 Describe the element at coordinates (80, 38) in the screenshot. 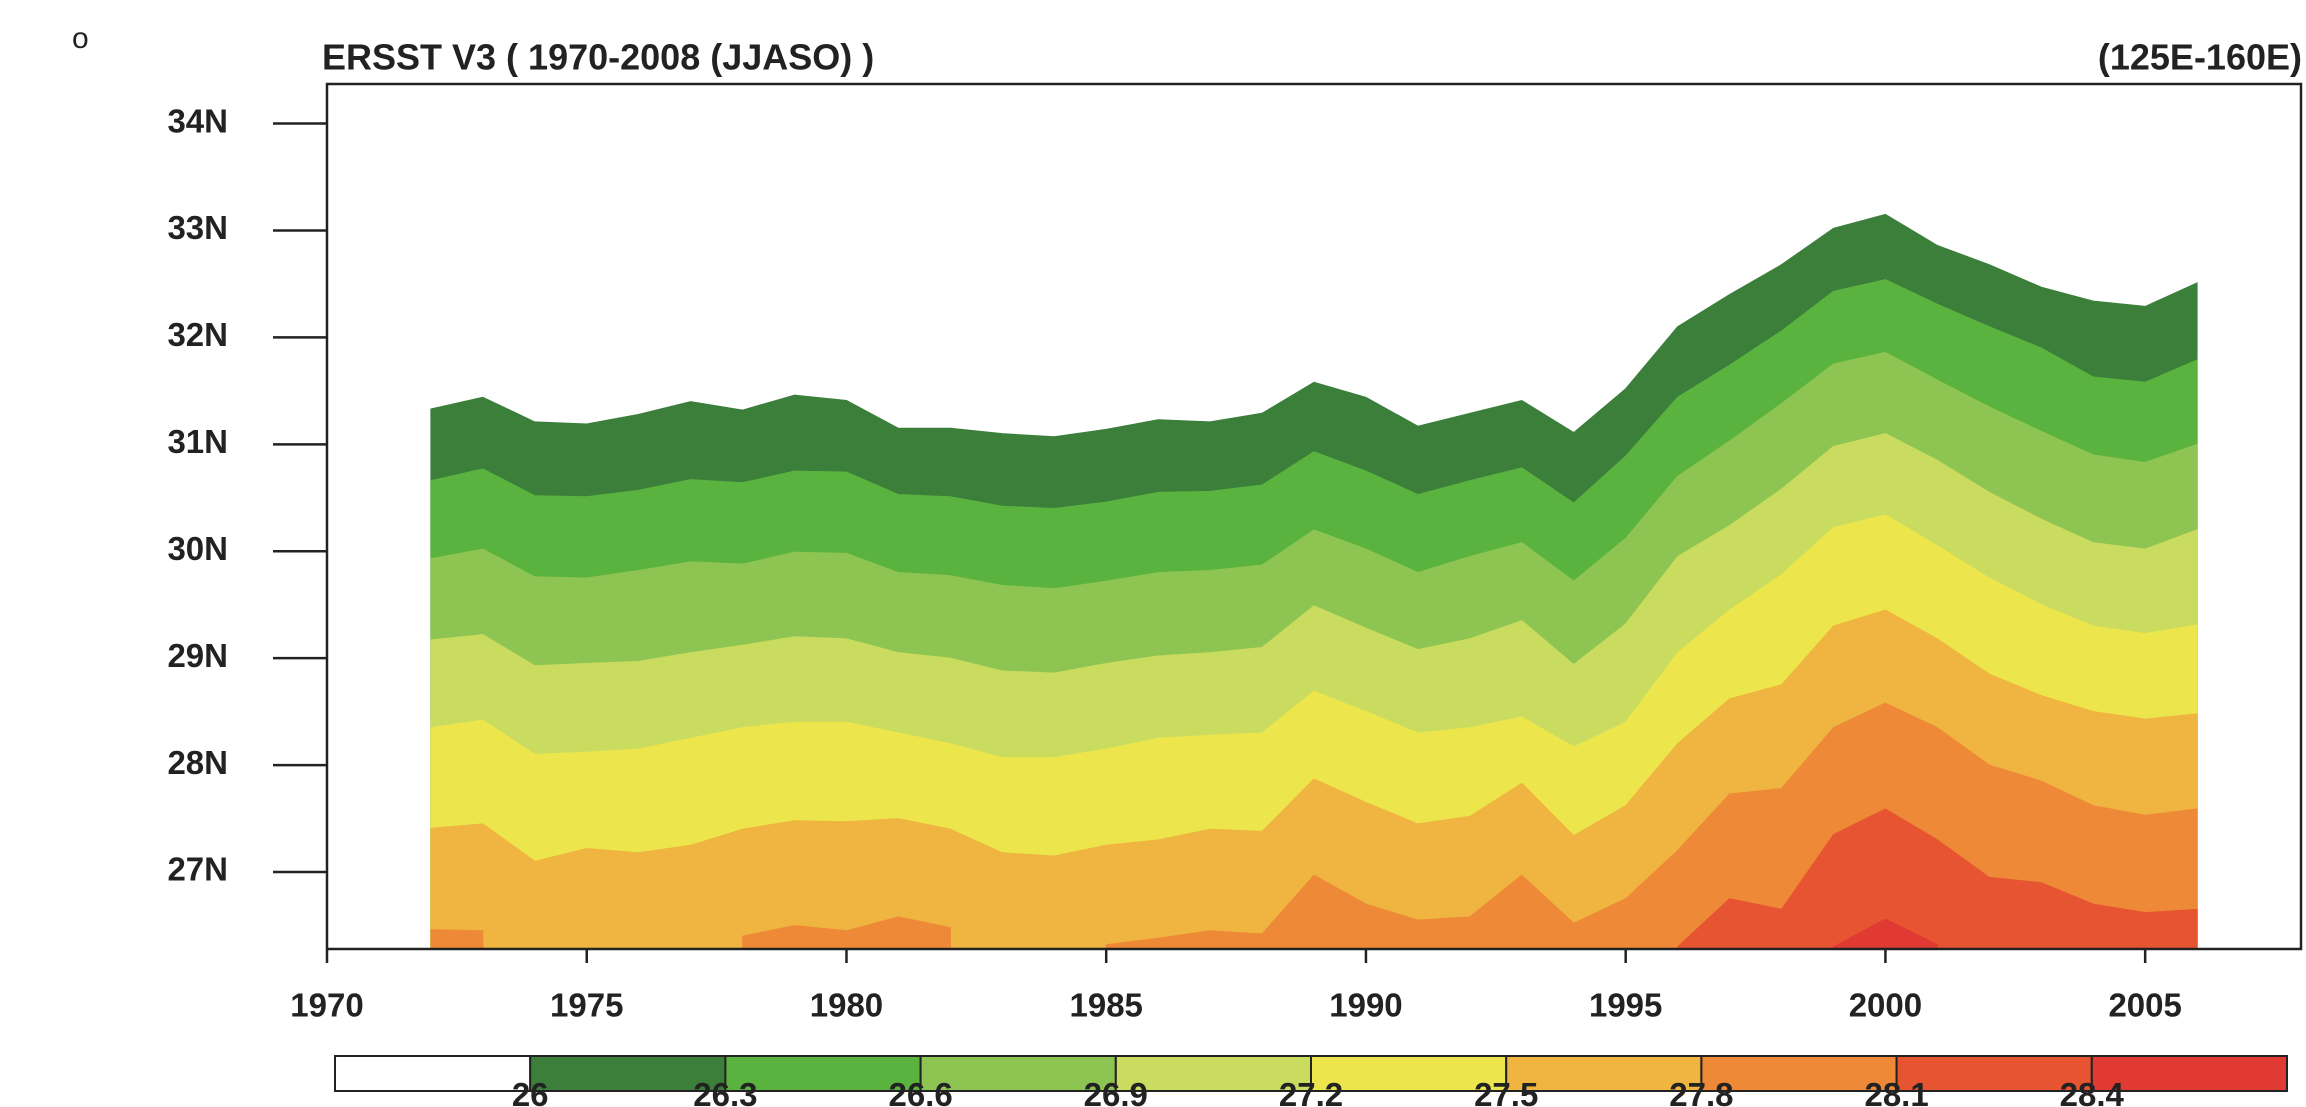

I see `corner-mark: o` at that location.